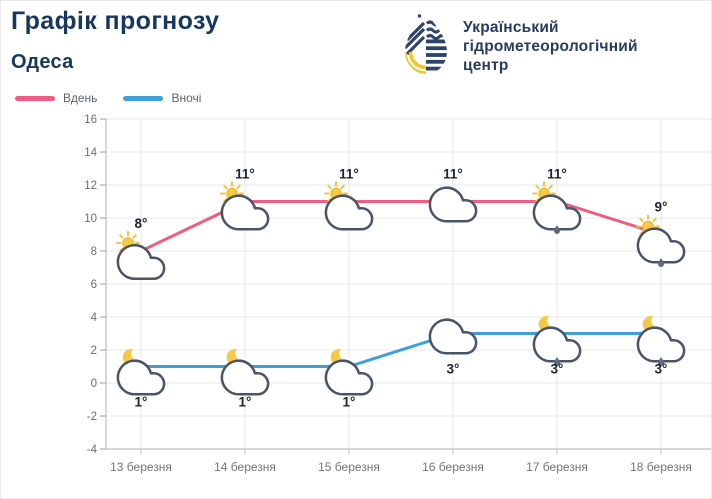 The image size is (712, 499). Describe the element at coordinates (401, 226) in the screenshot. I see `day-line` at that location.